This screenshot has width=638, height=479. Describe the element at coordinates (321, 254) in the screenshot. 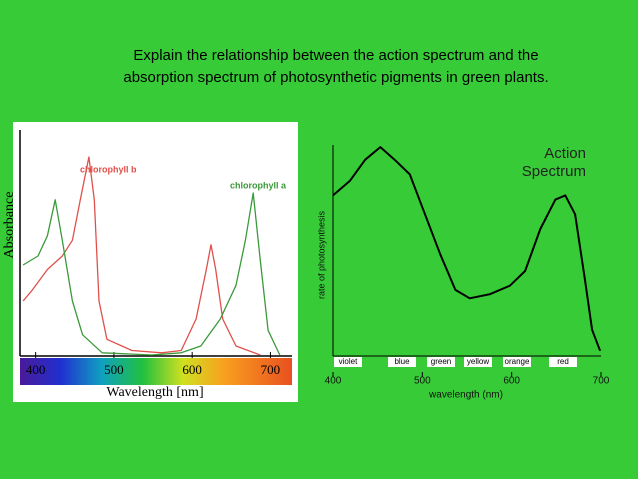

I see `y-axis-label: rate of photosynthesis` at that location.